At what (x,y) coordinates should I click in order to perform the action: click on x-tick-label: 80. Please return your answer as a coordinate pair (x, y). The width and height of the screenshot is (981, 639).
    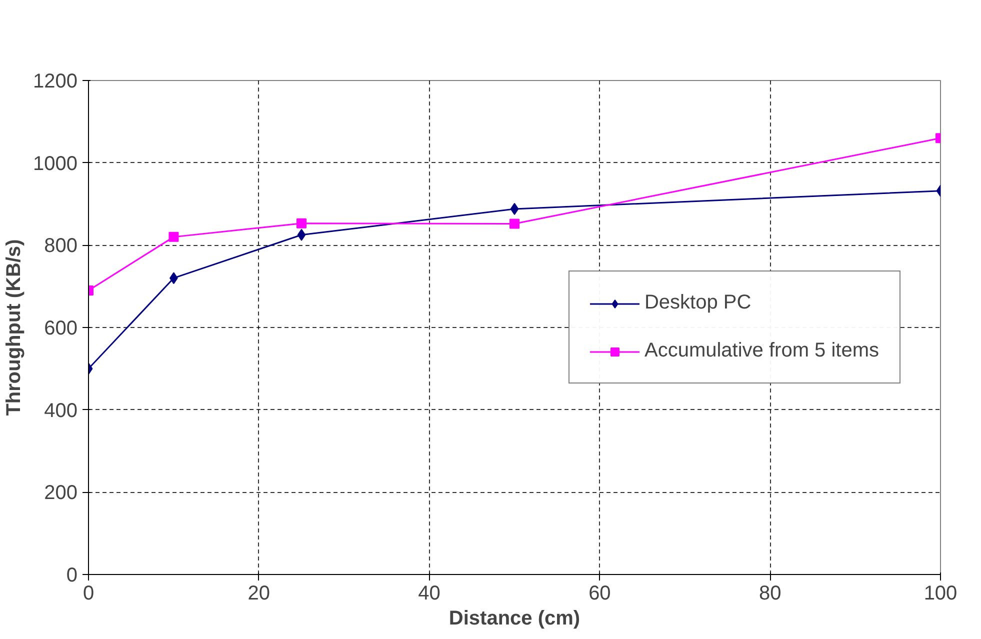
    Looking at the image, I should click on (770, 593).